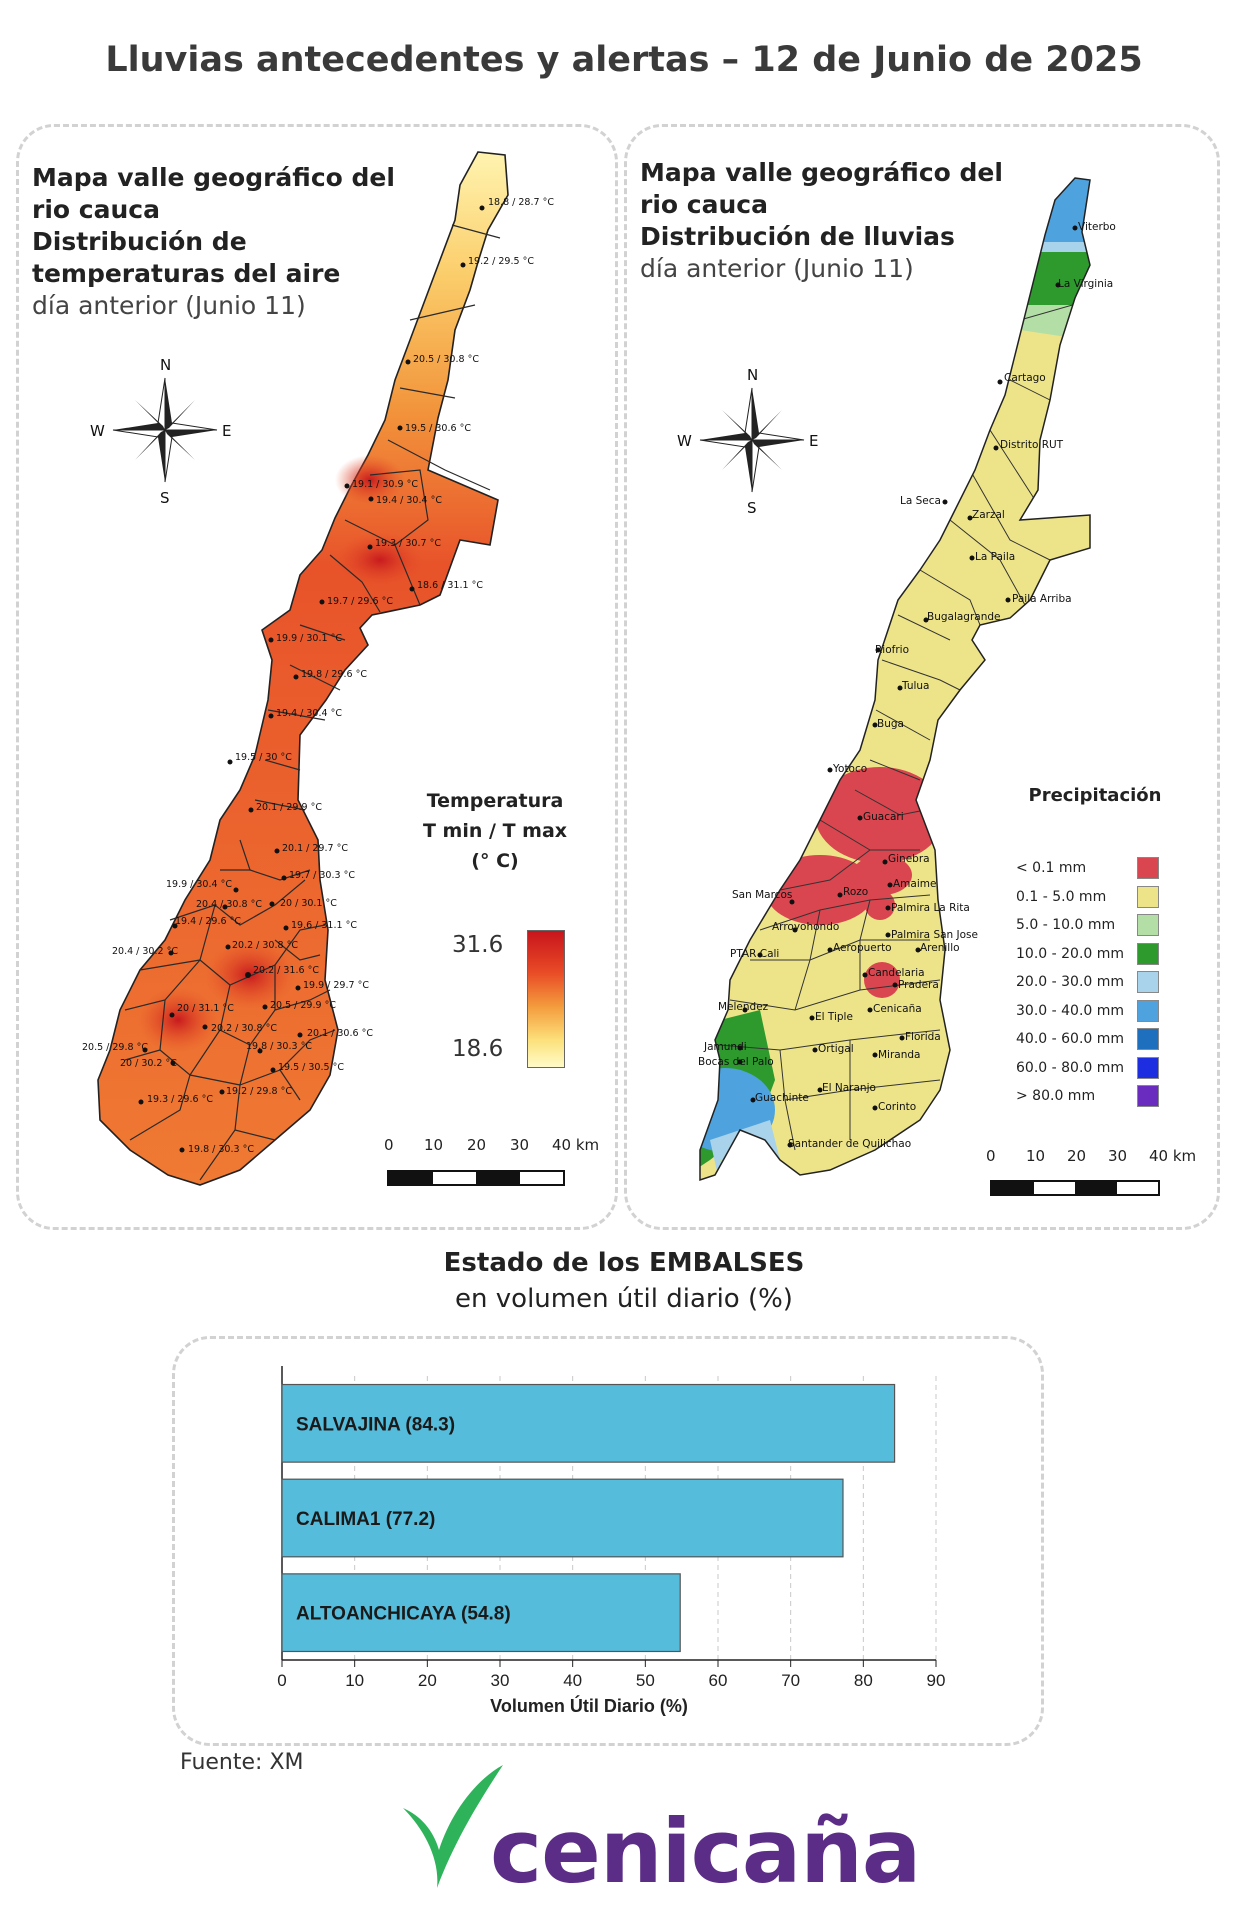  I want to click on place-point: La Seca, so click(924, 501).